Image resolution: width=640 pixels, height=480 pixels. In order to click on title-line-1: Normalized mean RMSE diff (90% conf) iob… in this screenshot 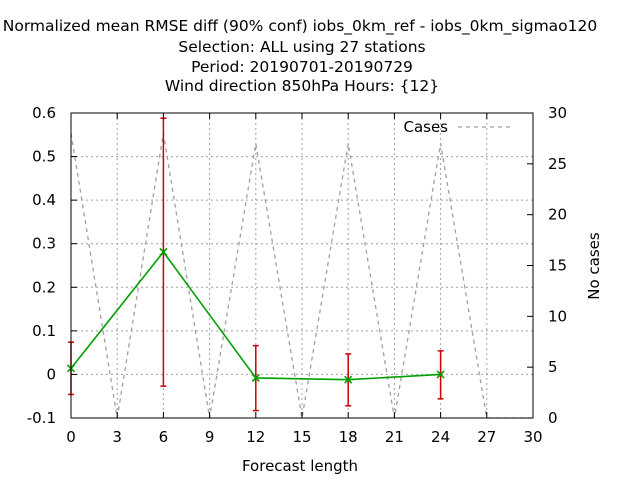, I will do `click(300, 26)`.